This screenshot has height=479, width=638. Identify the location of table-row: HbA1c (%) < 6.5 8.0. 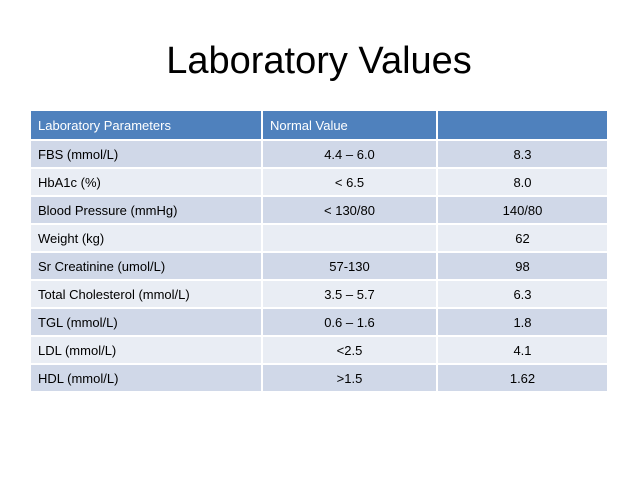
(319, 182).